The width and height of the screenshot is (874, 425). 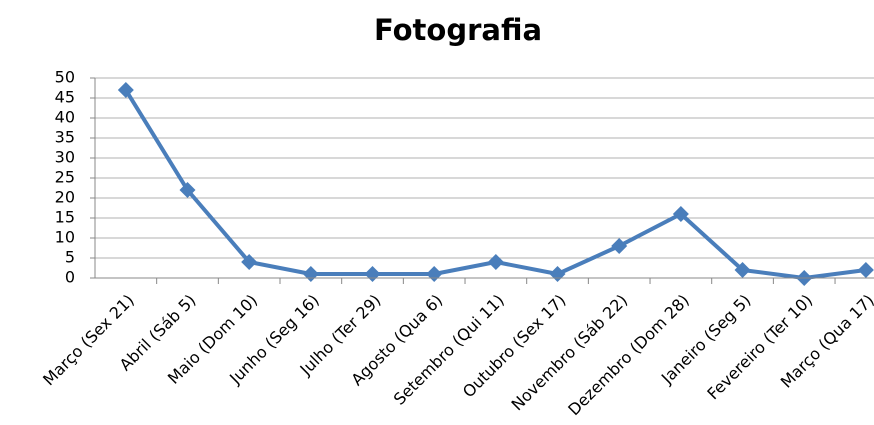 What do you see at coordinates (65, 77) in the screenshot?
I see `y-tick-label: 50` at bounding box center [65, 77].